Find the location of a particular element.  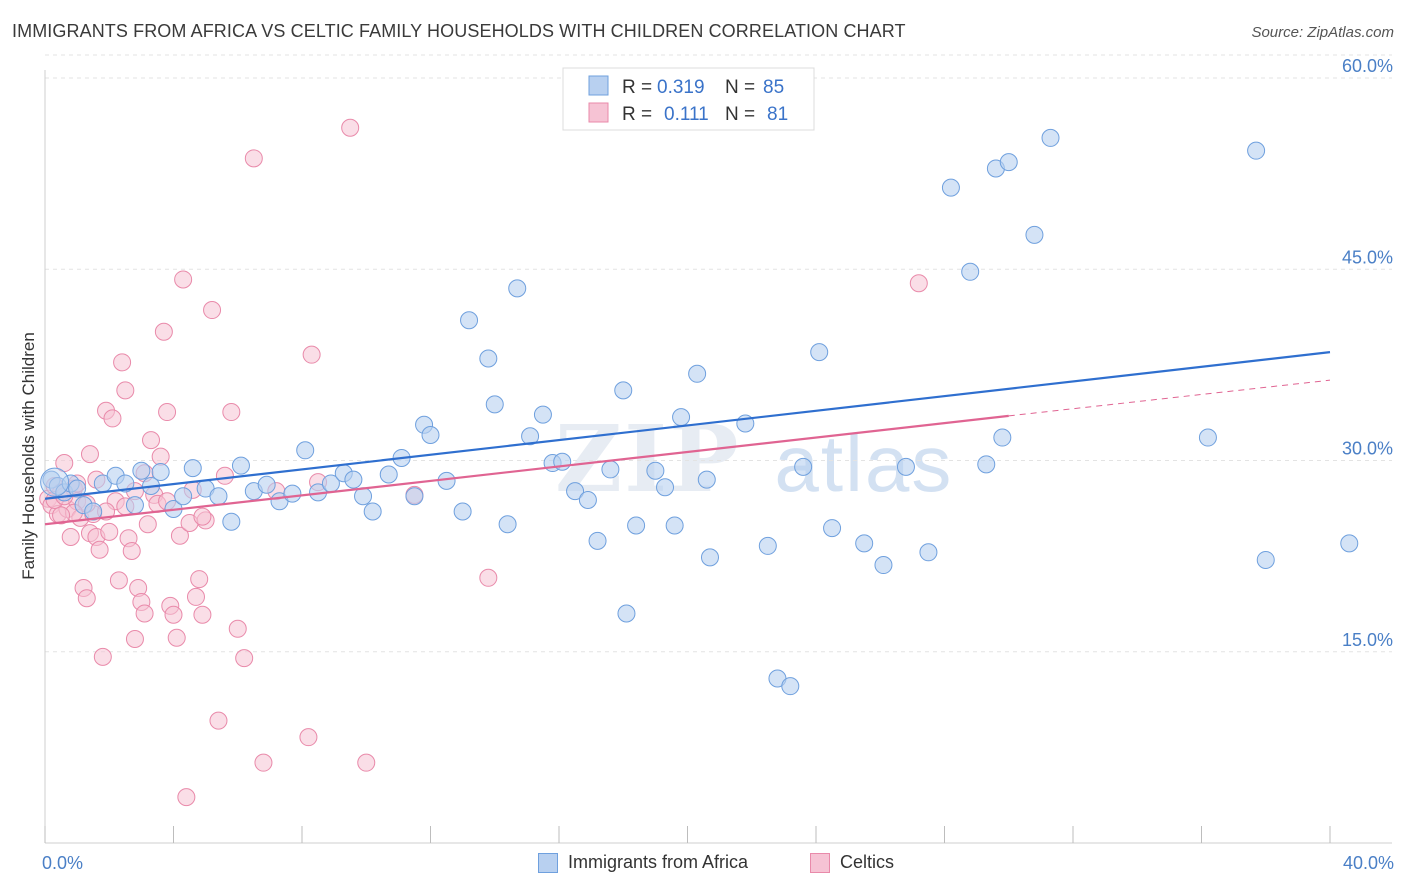

legend-swatch-africa is located at coordinates (598, 85).